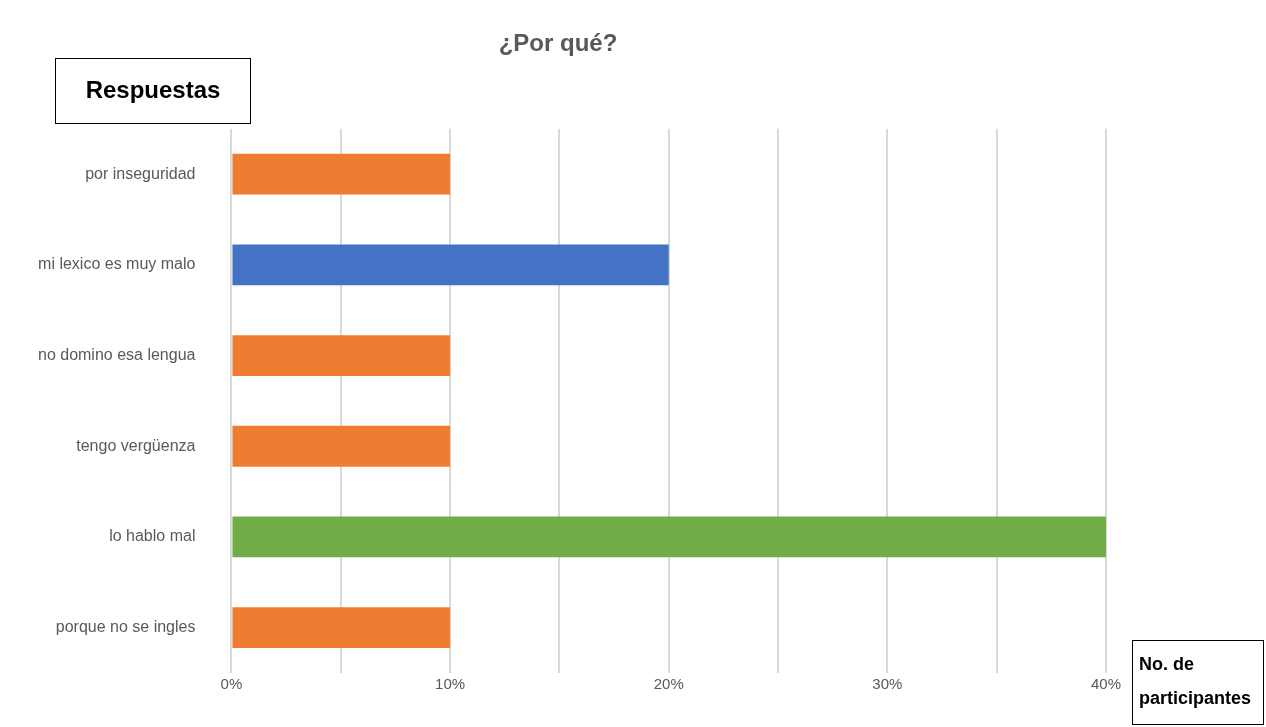 The height and width of the screenshot is (727, 1266). What do you see at coordinates (153, 91) in the screenshot?
I see `y-axis-title: Respuestas` at bounding box center [153, 91].